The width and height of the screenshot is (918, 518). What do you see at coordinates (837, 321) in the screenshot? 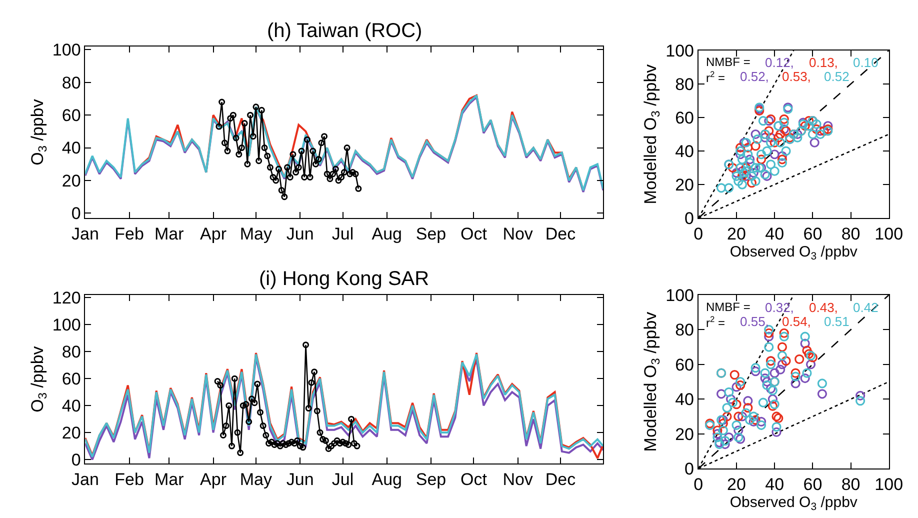
I see `annotation: 0.51` at bounding box center [837, 321].